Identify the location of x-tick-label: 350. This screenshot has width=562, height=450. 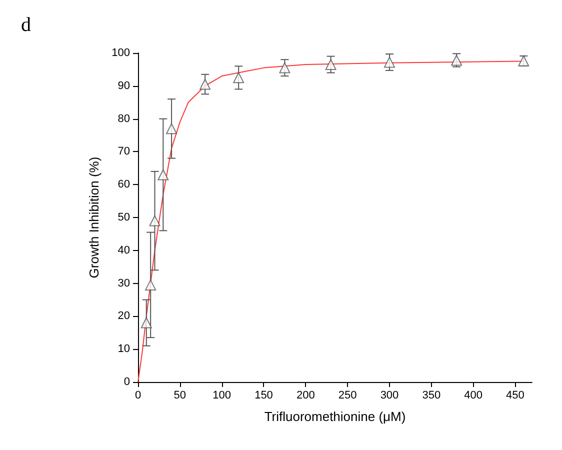
(431, 396).